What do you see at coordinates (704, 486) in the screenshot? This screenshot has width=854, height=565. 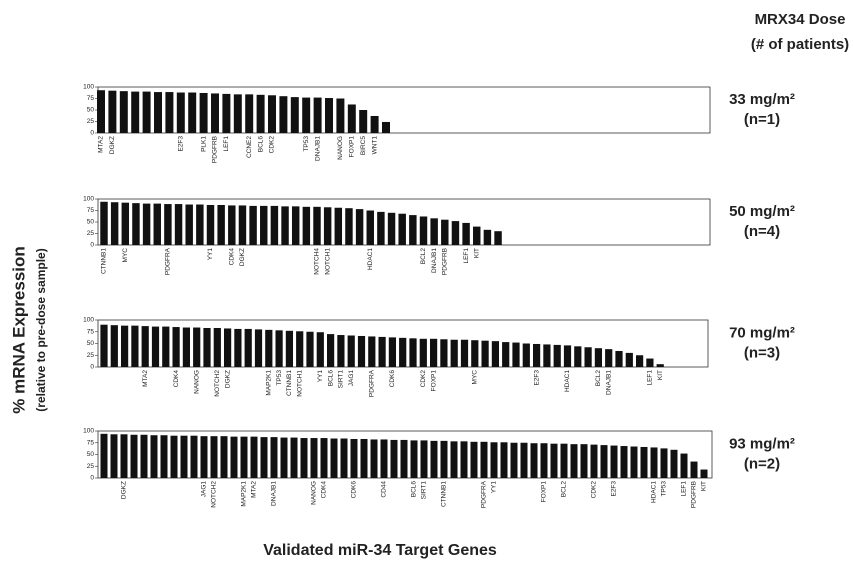 I see `x-tick-label: KIT` at bounding box center [704, 486].